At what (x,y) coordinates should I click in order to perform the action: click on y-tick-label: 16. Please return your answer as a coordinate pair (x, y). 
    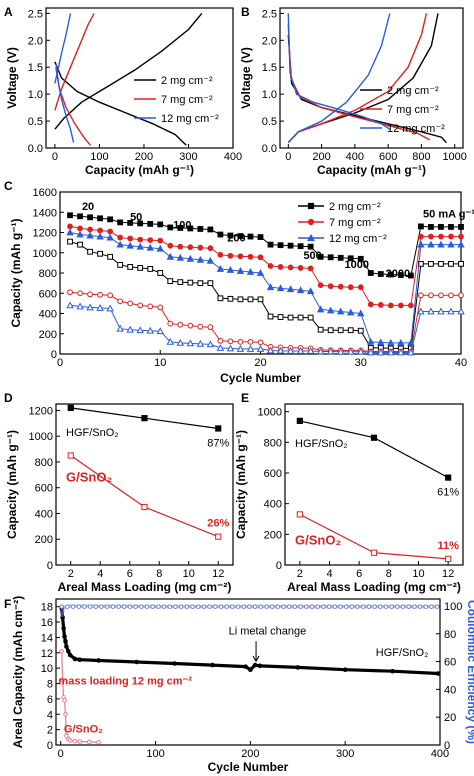
    Looking at the image, I should click on (47, 623).